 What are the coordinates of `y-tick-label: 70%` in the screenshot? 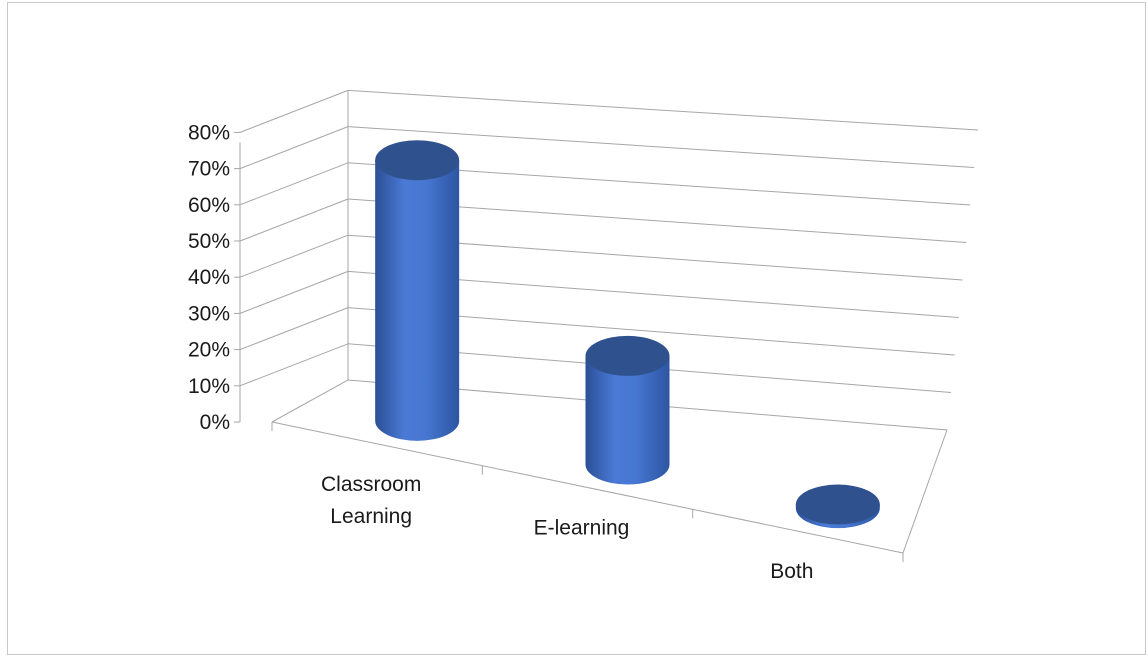 It's located at (209, 169).